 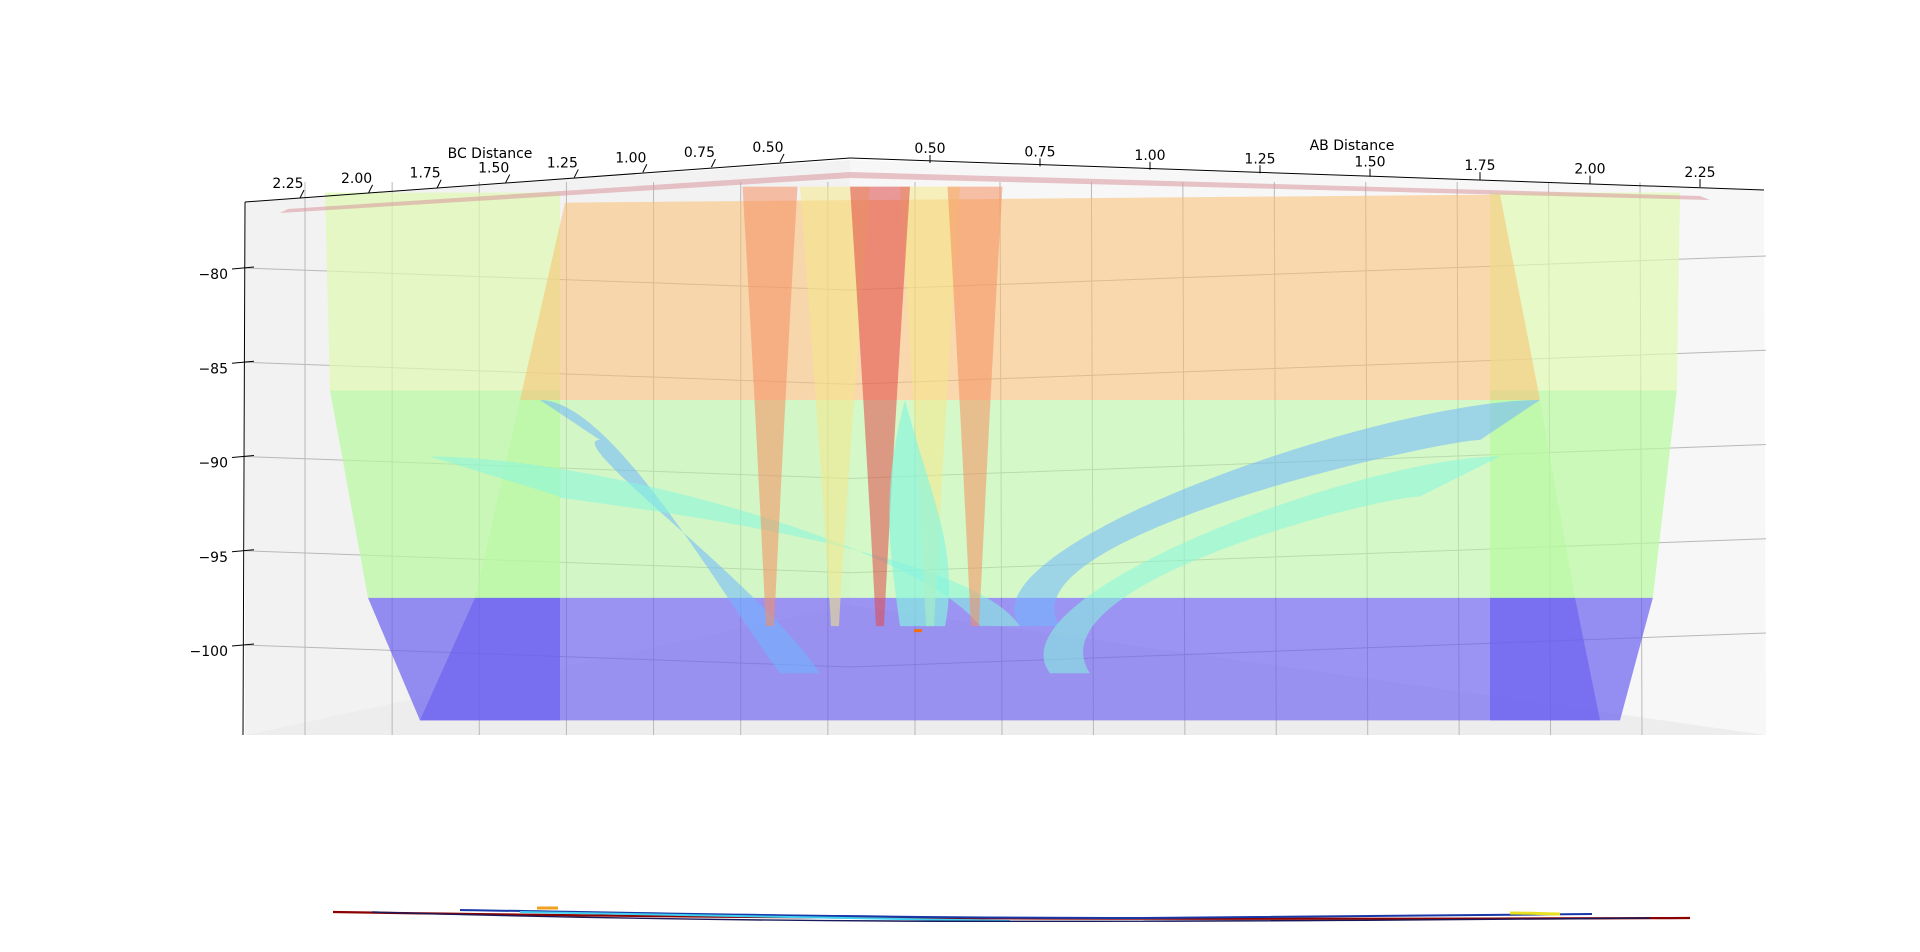 What do you see at coordinates (929, 149) in the screenshot?
I see `ab-tick-label: 0.50` at bounding box center [929, 149].